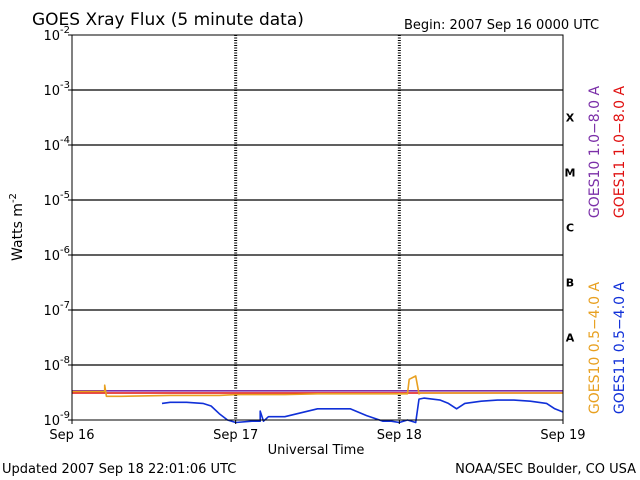 This screenshot has width=640, height=480. I want to click on legend-entry: GOES10 0.5−4.0 A, so click(595, 348).